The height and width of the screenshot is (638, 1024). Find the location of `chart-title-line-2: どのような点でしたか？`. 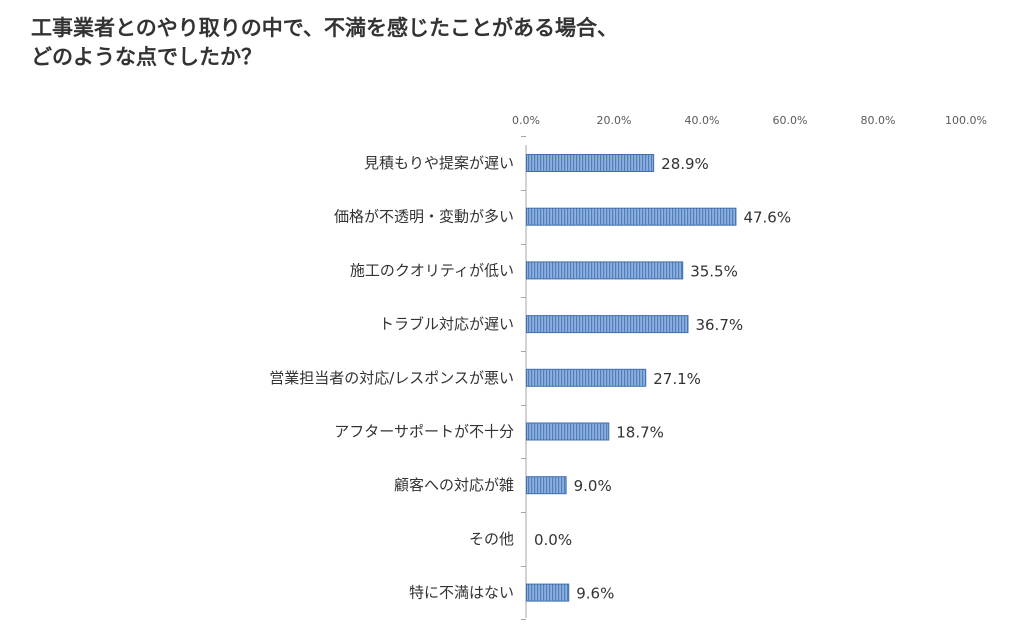

chart-title-line-2: どのような点でしたか？ is located at coordinates (146, 57).